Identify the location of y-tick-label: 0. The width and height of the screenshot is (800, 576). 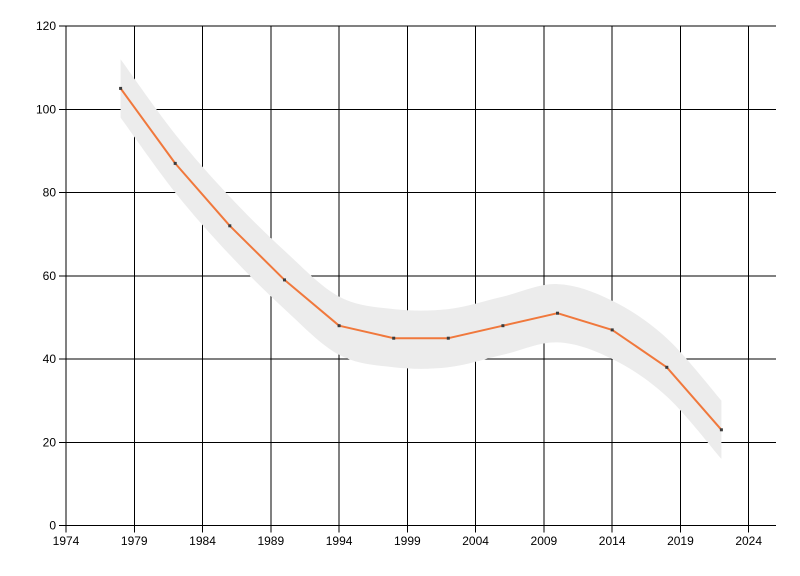
(52, 526).